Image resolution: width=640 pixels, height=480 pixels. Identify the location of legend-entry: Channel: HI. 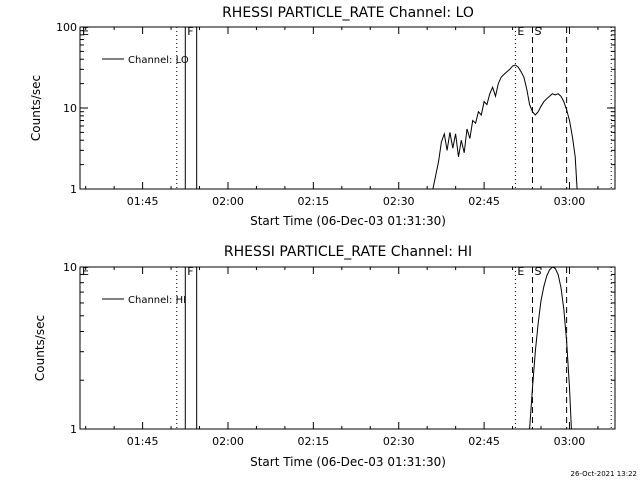
(157, 300).